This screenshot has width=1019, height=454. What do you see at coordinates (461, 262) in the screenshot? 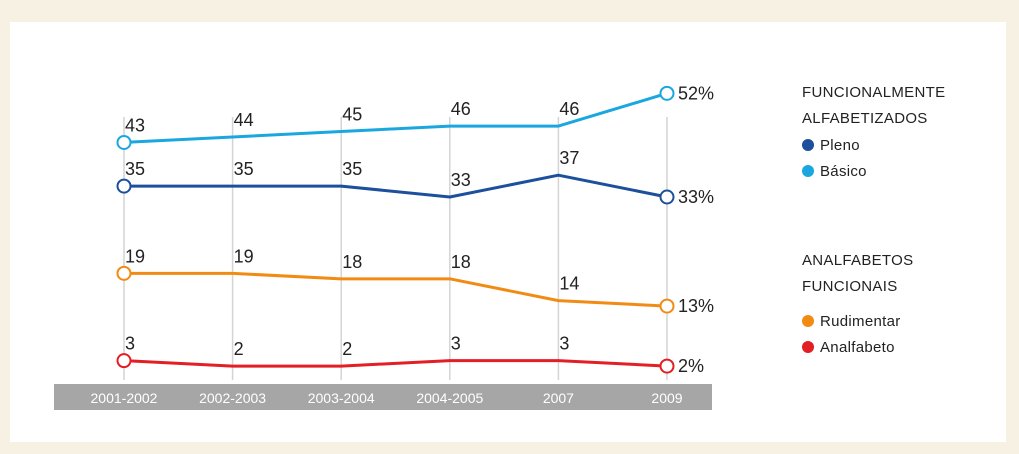
I see `data-label-rudimentar-3: 18` at bounding box center [461, 262].